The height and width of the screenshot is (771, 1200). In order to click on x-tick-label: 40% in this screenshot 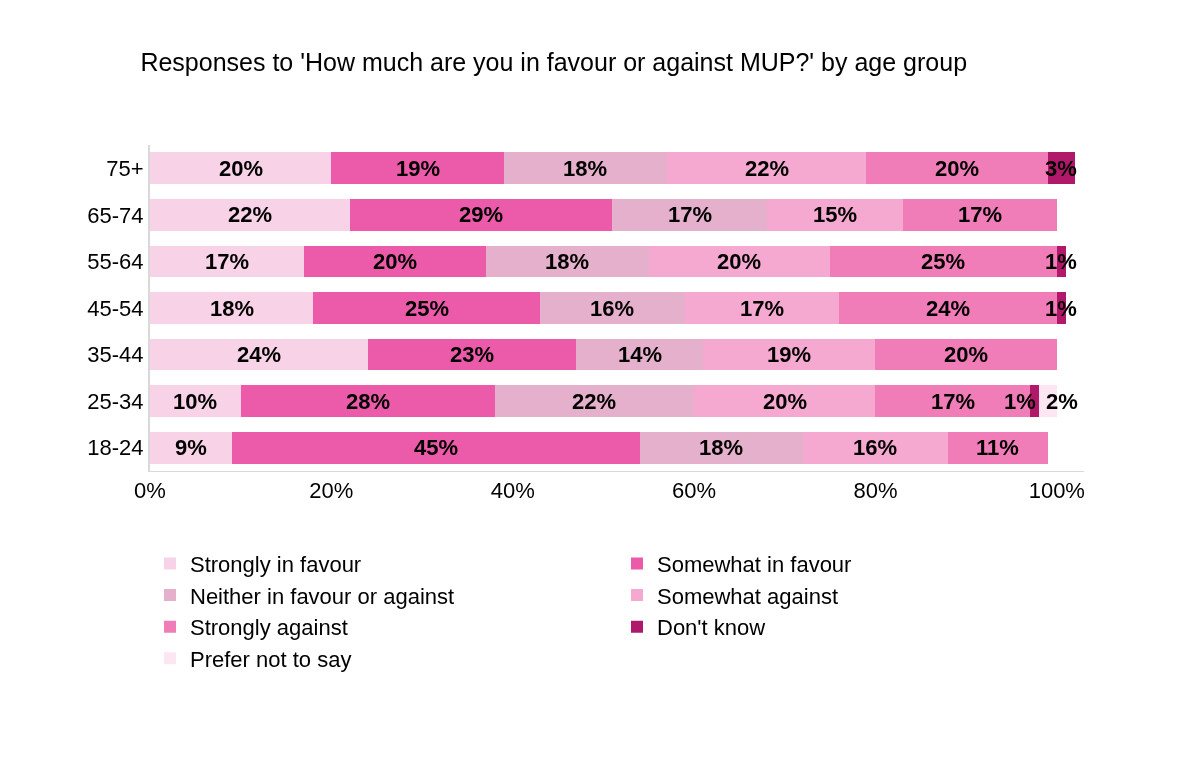, I will do `click(512, 491)`.